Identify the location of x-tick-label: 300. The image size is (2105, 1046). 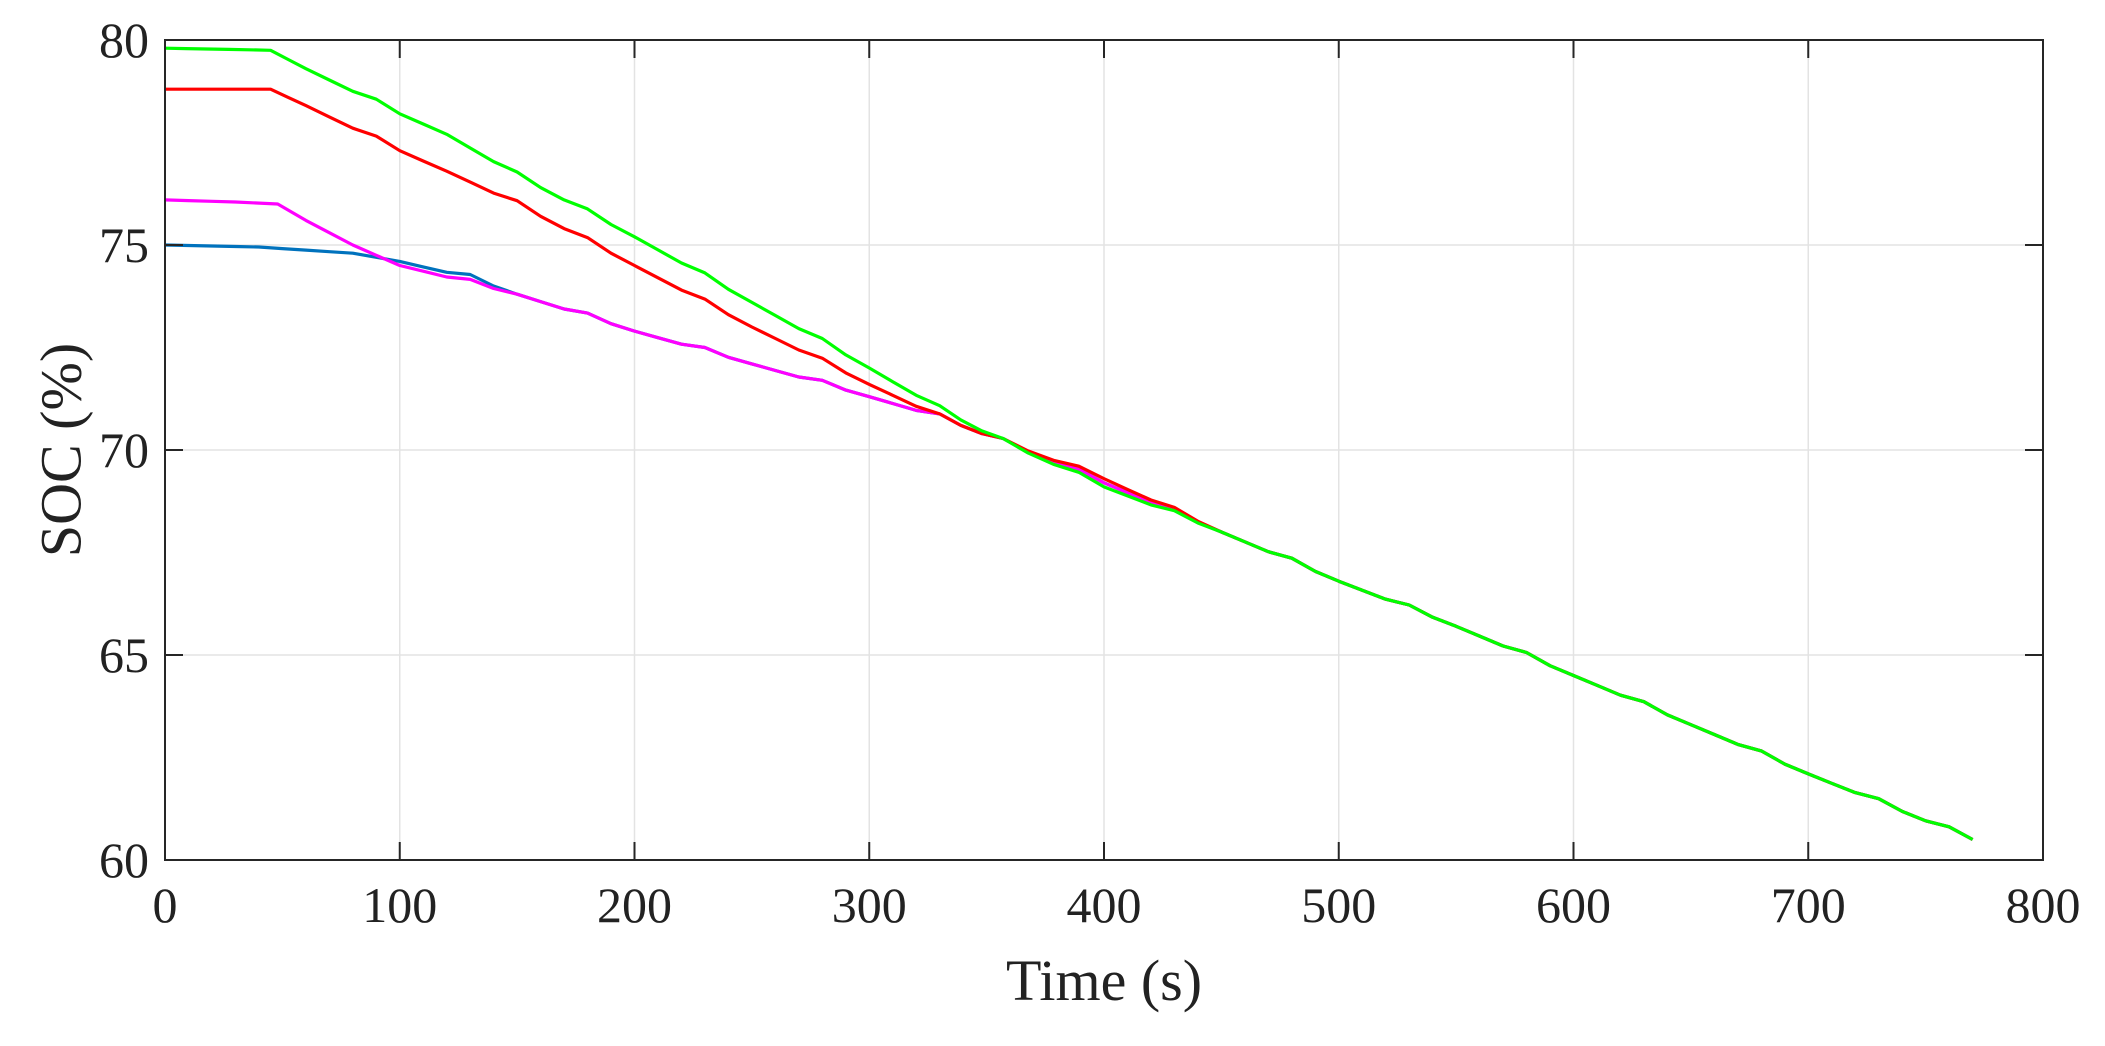
(869, 905).